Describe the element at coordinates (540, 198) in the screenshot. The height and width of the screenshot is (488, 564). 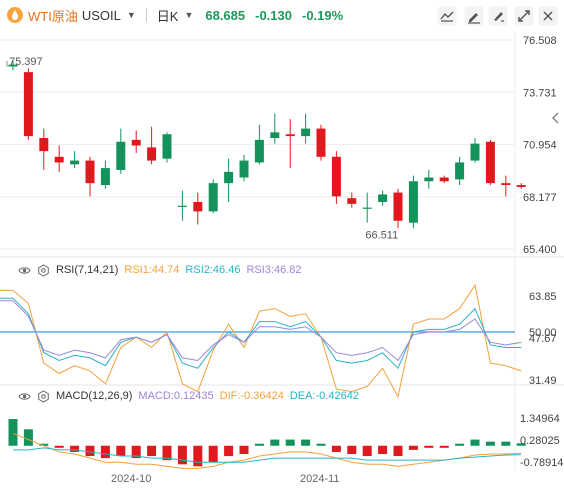
I see `price-tick-label: 68.177` at that location.